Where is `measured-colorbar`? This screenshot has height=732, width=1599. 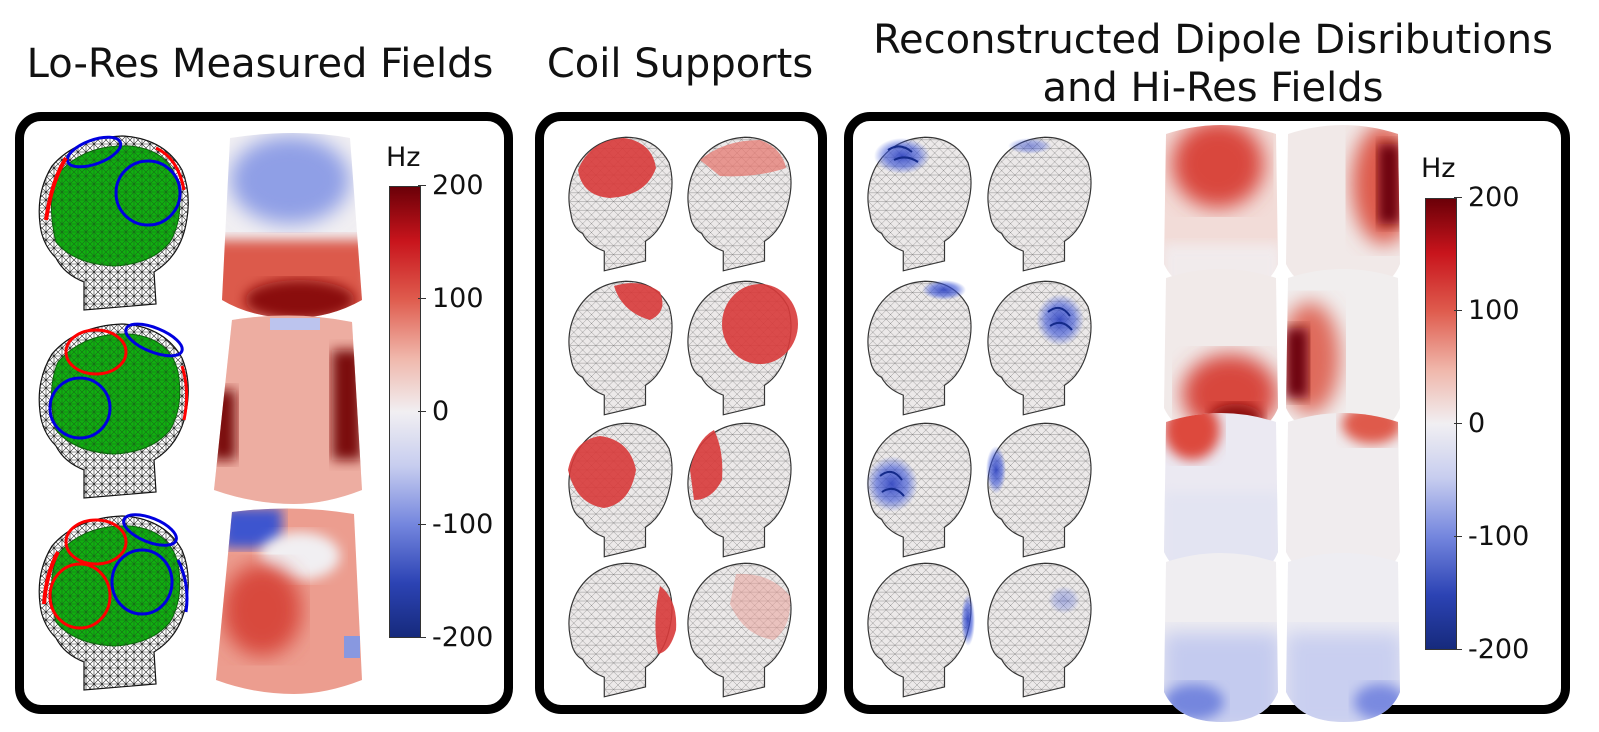 measured-colorbar is located at coordinates (405, 412).